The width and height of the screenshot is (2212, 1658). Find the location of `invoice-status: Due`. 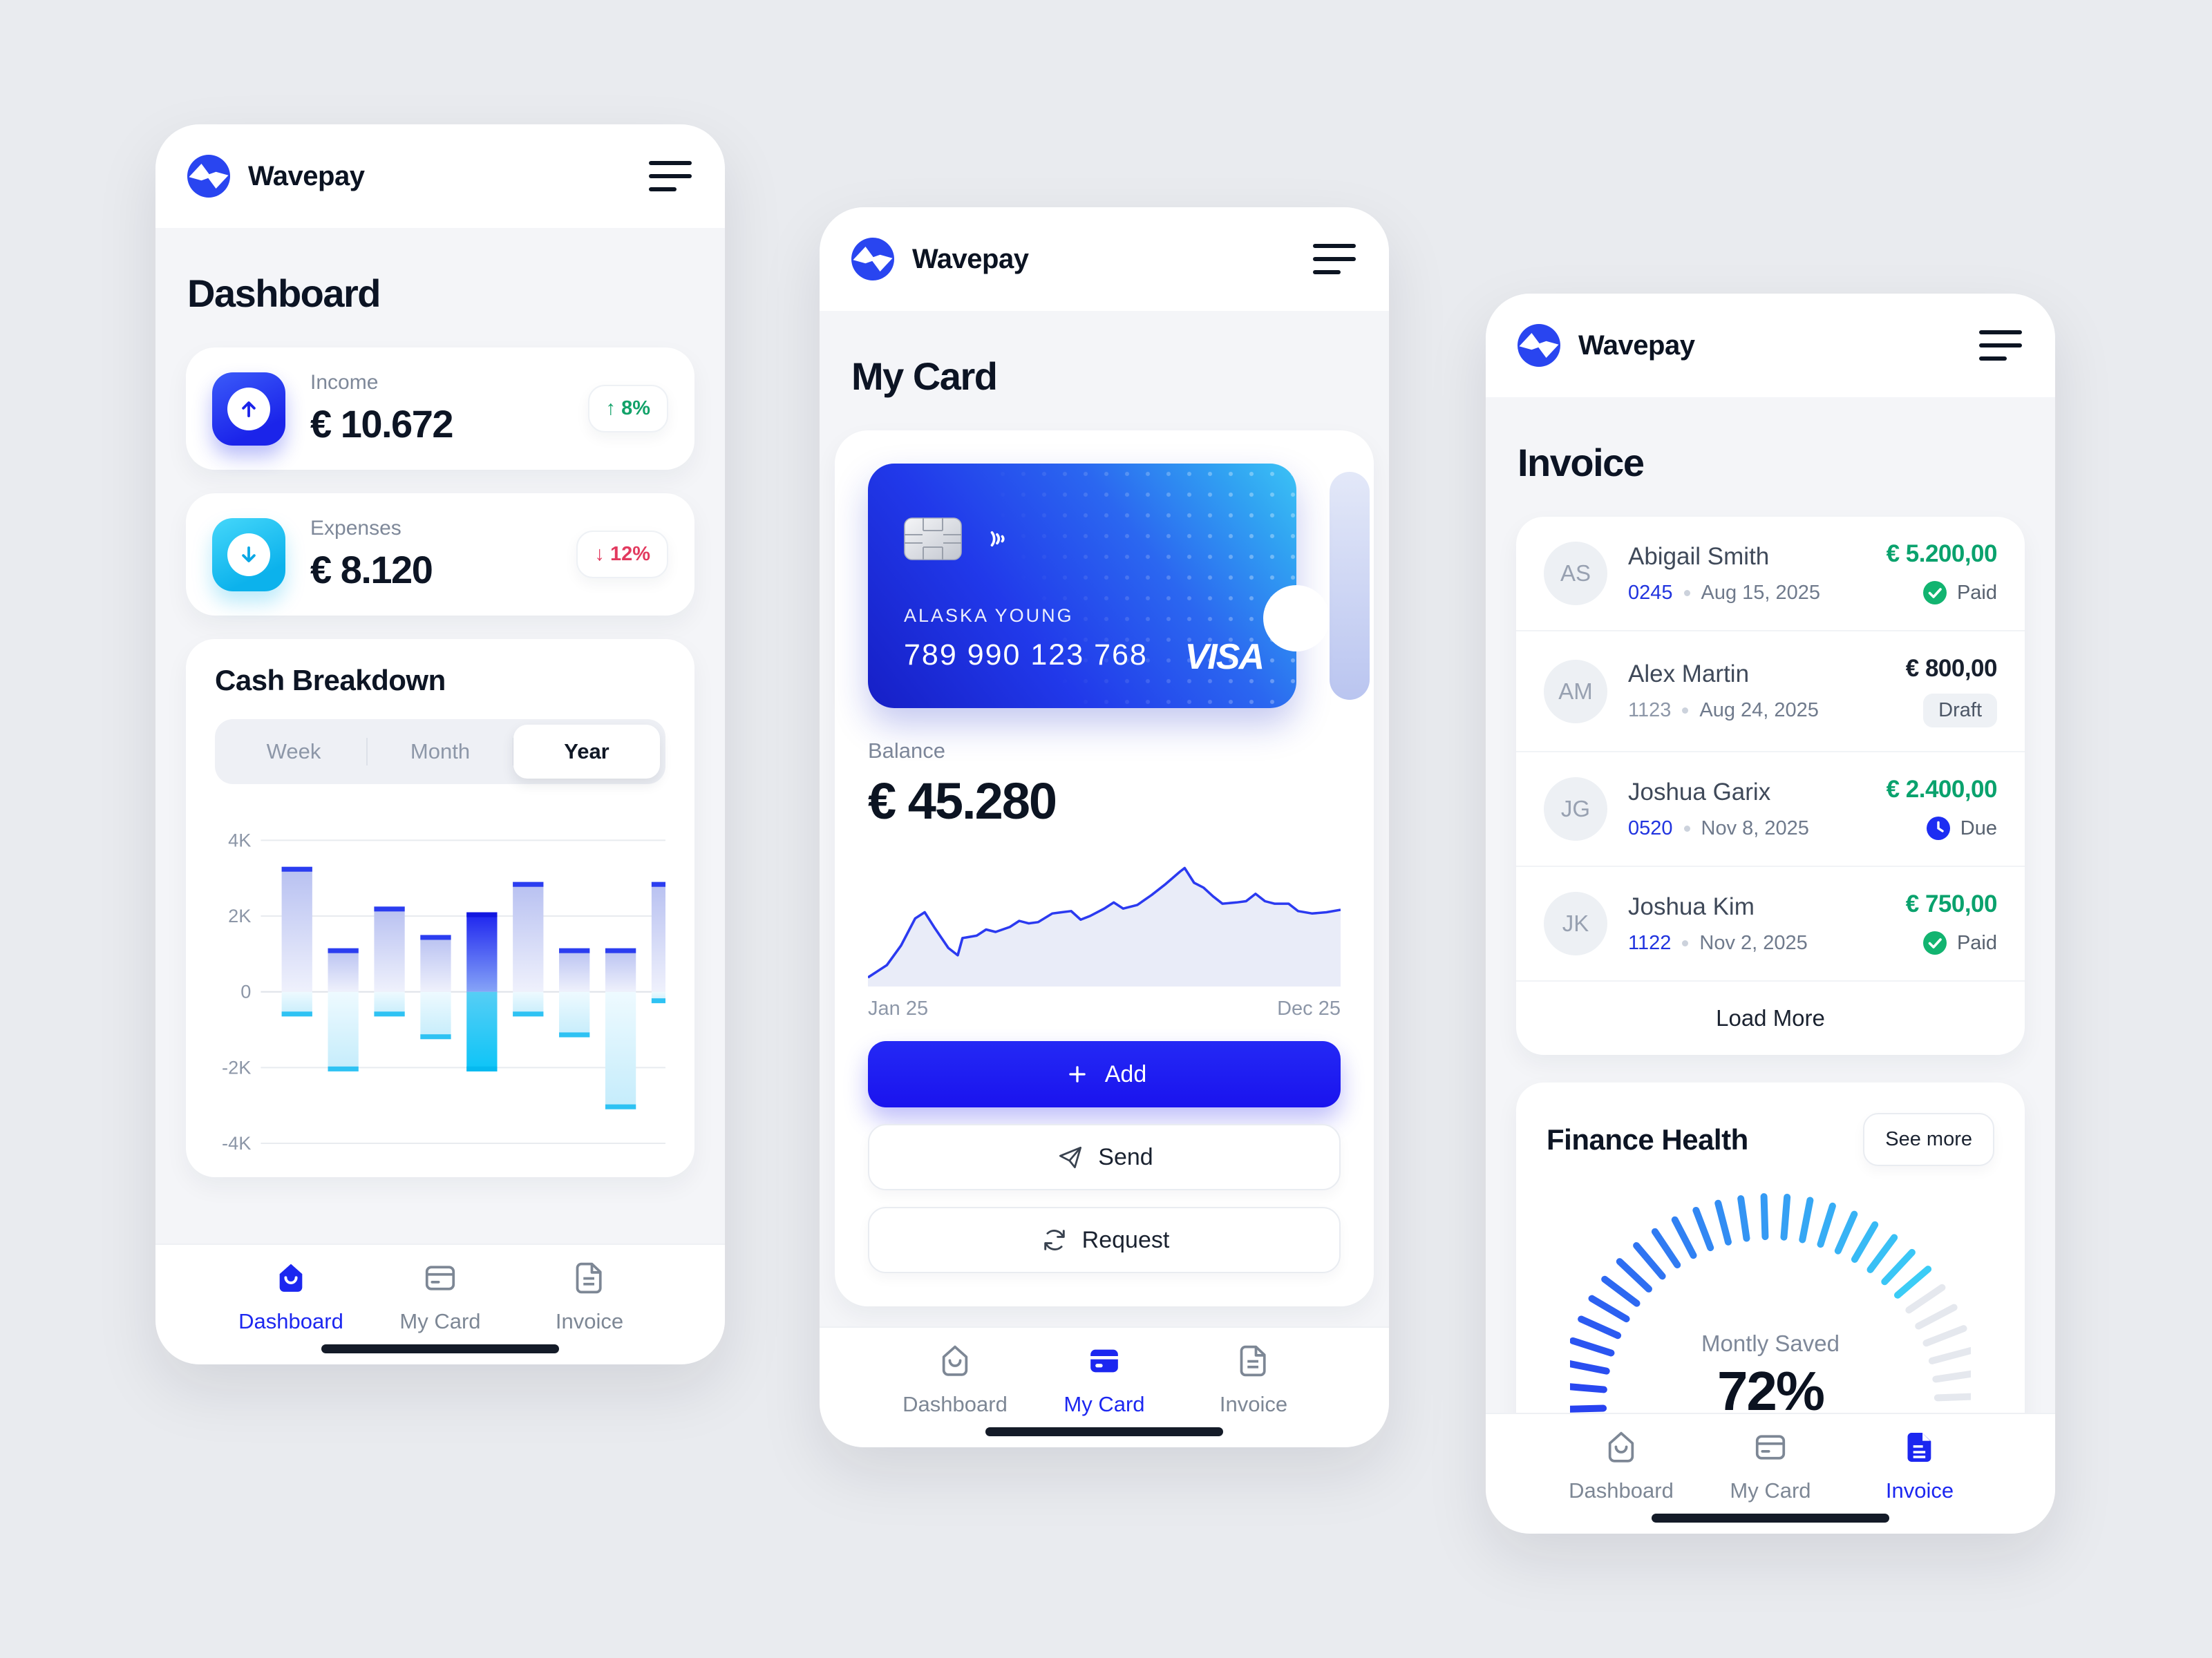

invoice-status: Due is located at coordinates (1942, 828).